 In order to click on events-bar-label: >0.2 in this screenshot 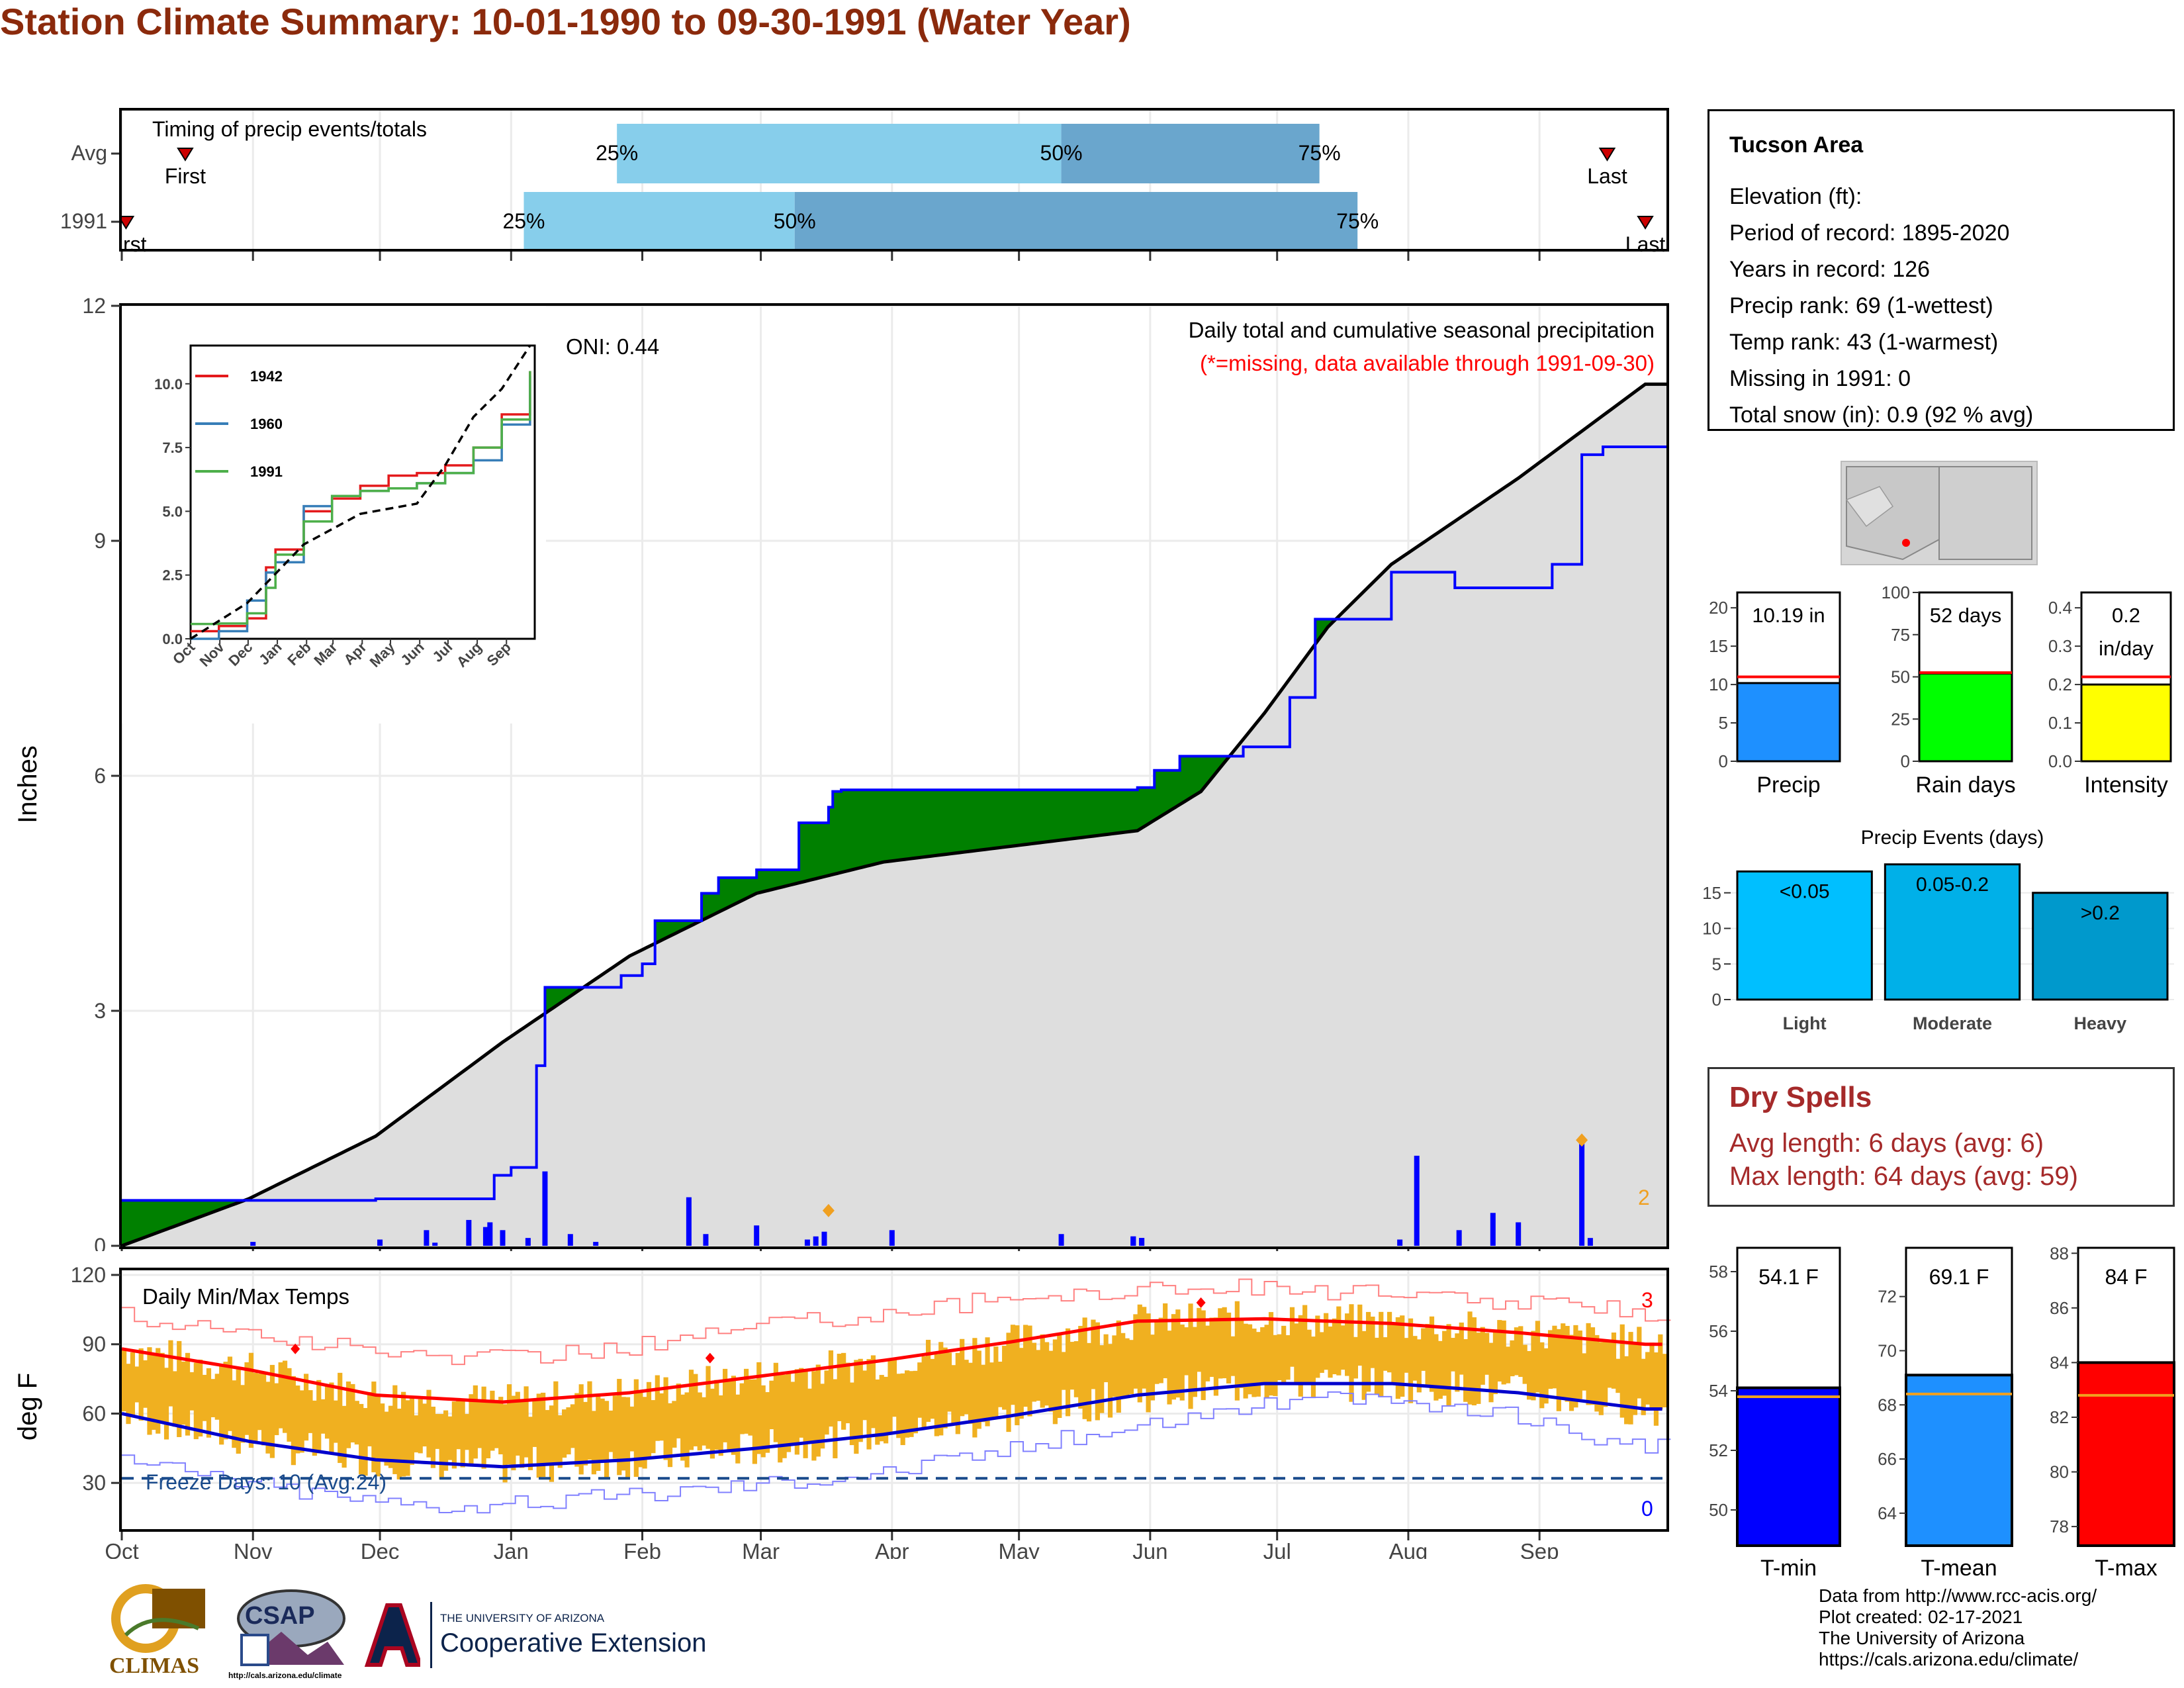, I will do `click(2100, 913)`.